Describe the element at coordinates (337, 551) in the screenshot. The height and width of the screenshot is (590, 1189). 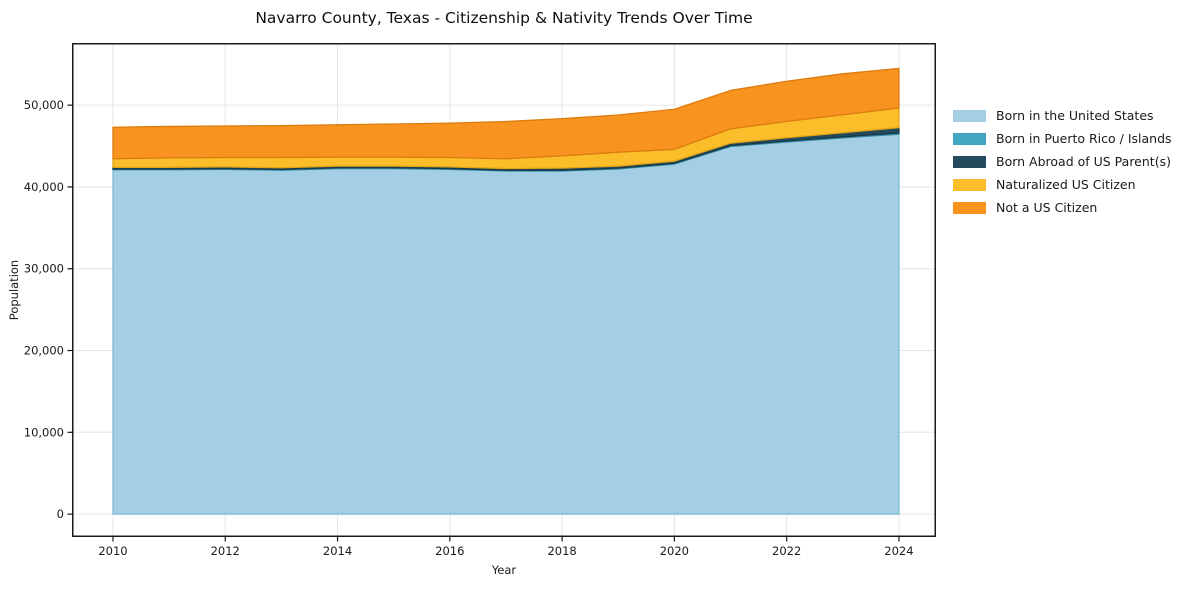
I see `x-tick-label: 2014` at that location.